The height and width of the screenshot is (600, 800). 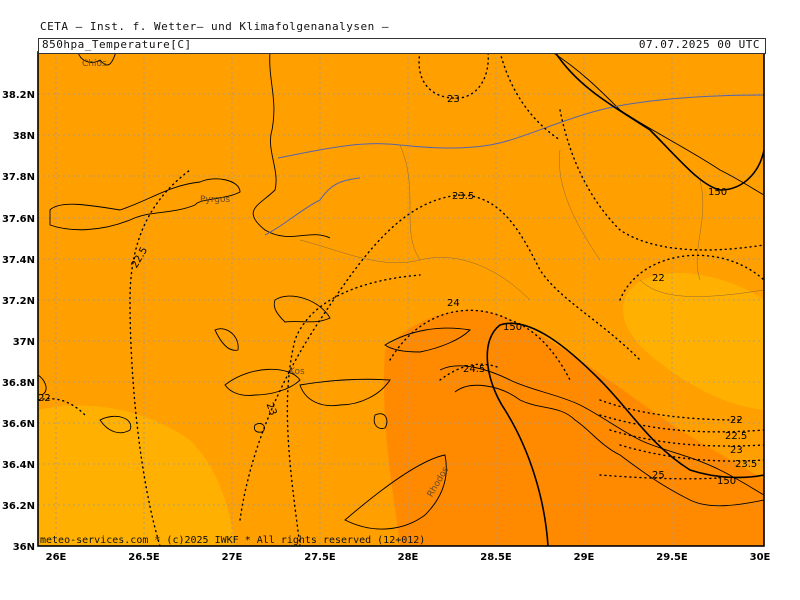 I want to click on lon-label: 28.5E, so click(x=496, y=557).